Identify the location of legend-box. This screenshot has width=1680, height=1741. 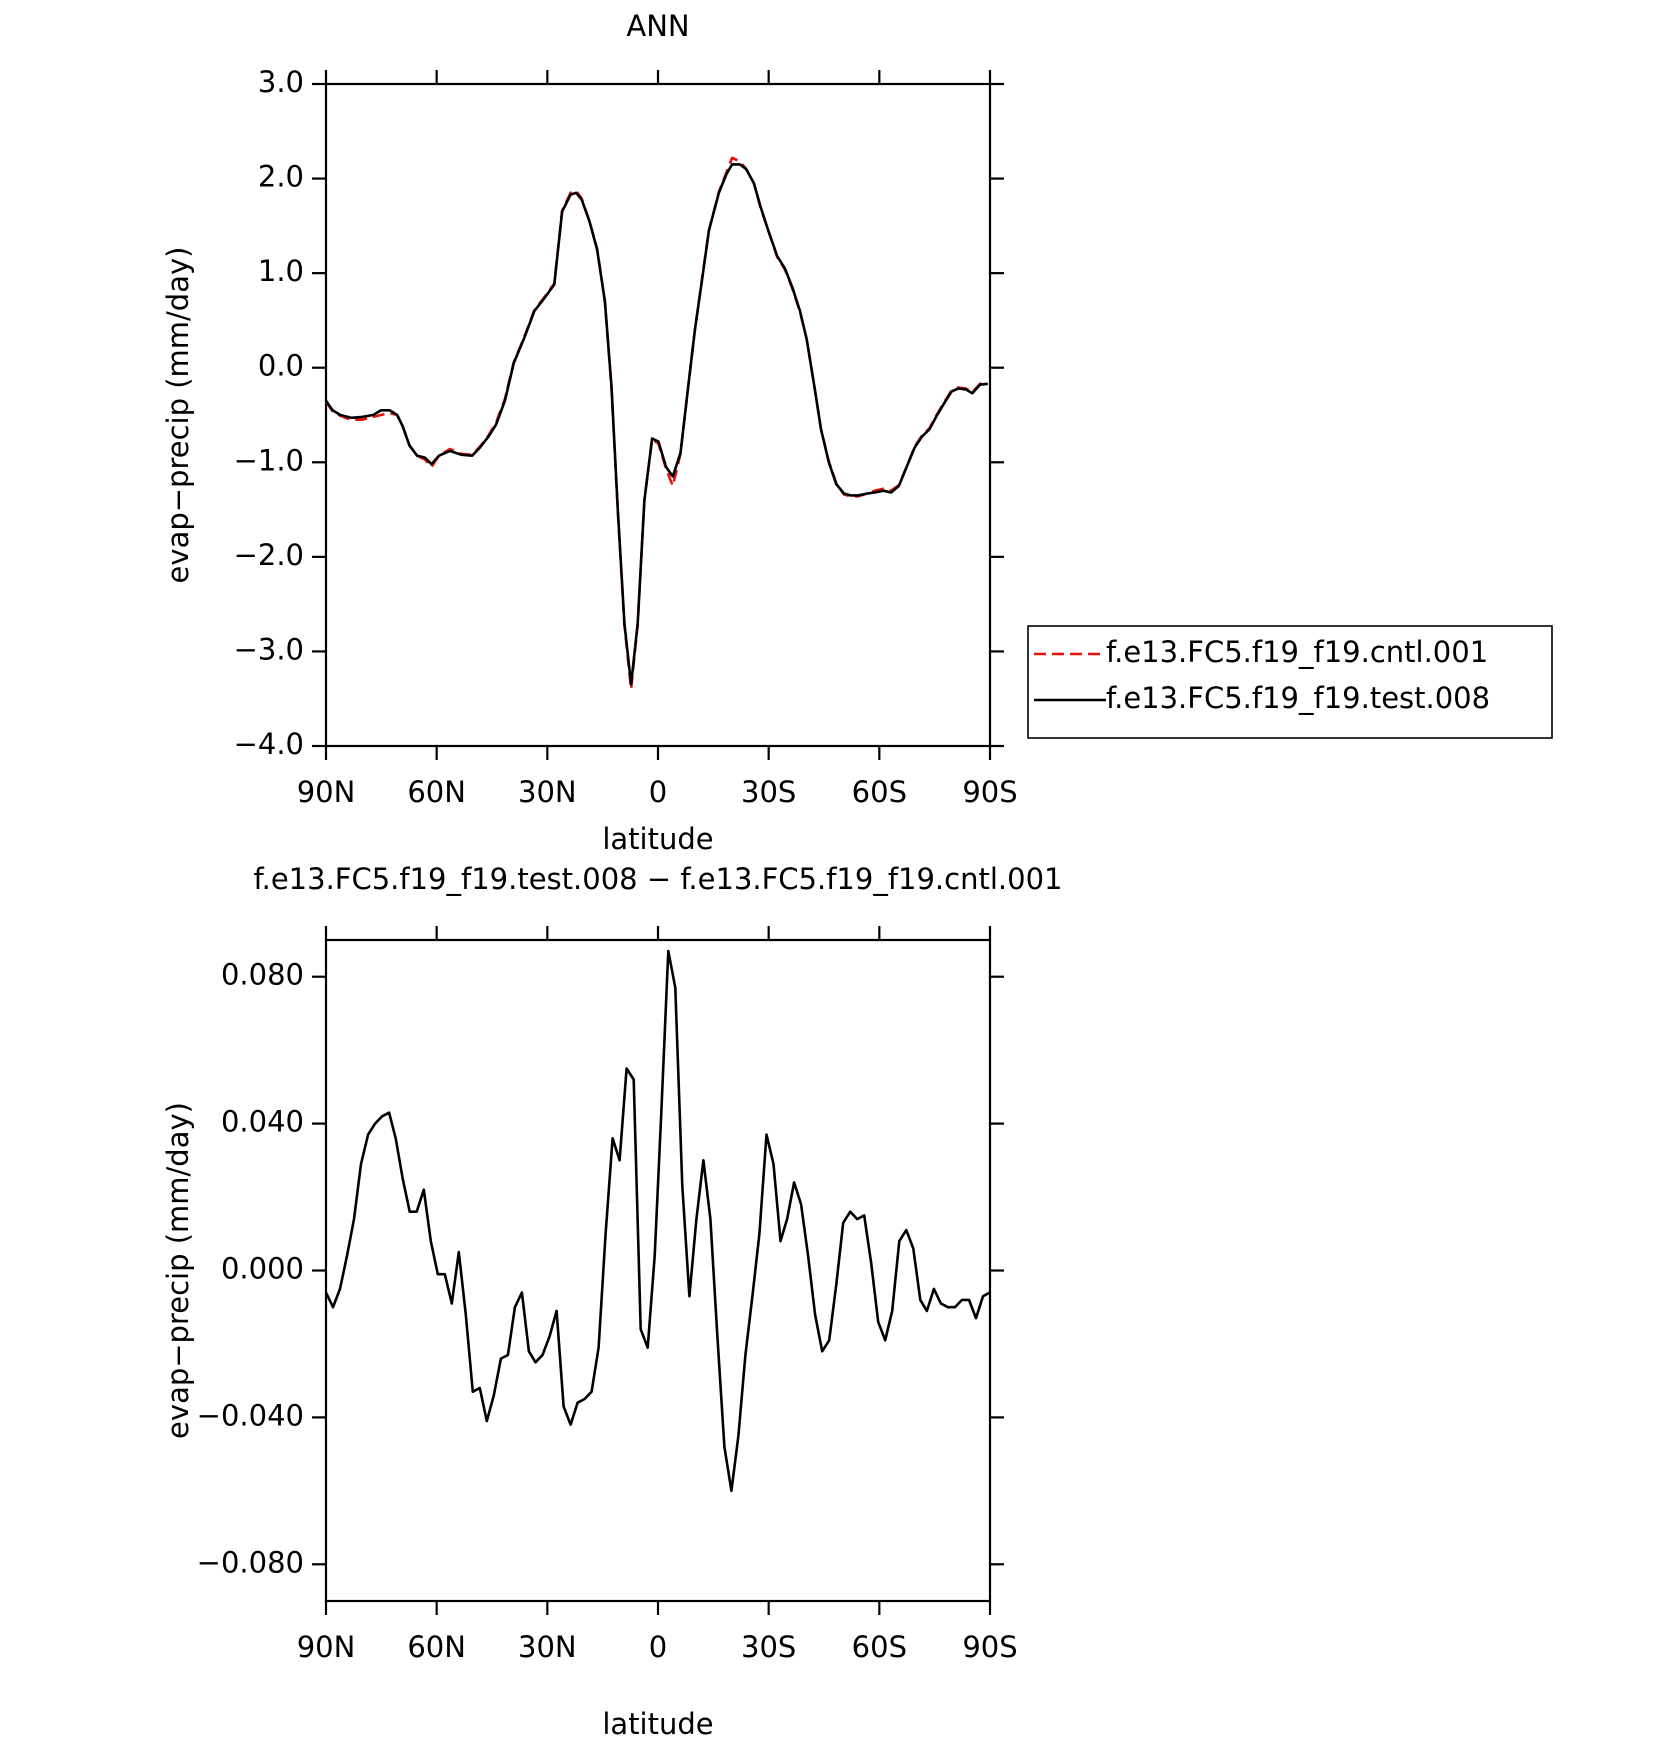
(1290, 682).